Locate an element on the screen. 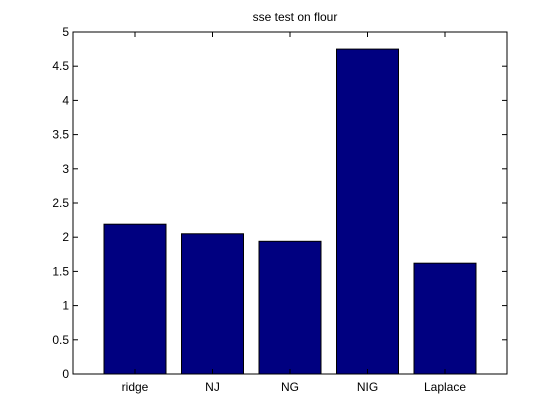 Image resolution: width=560 pixels, height=420 pixels. y-tick-label: 3.5 is located at coordinates (60, 135).